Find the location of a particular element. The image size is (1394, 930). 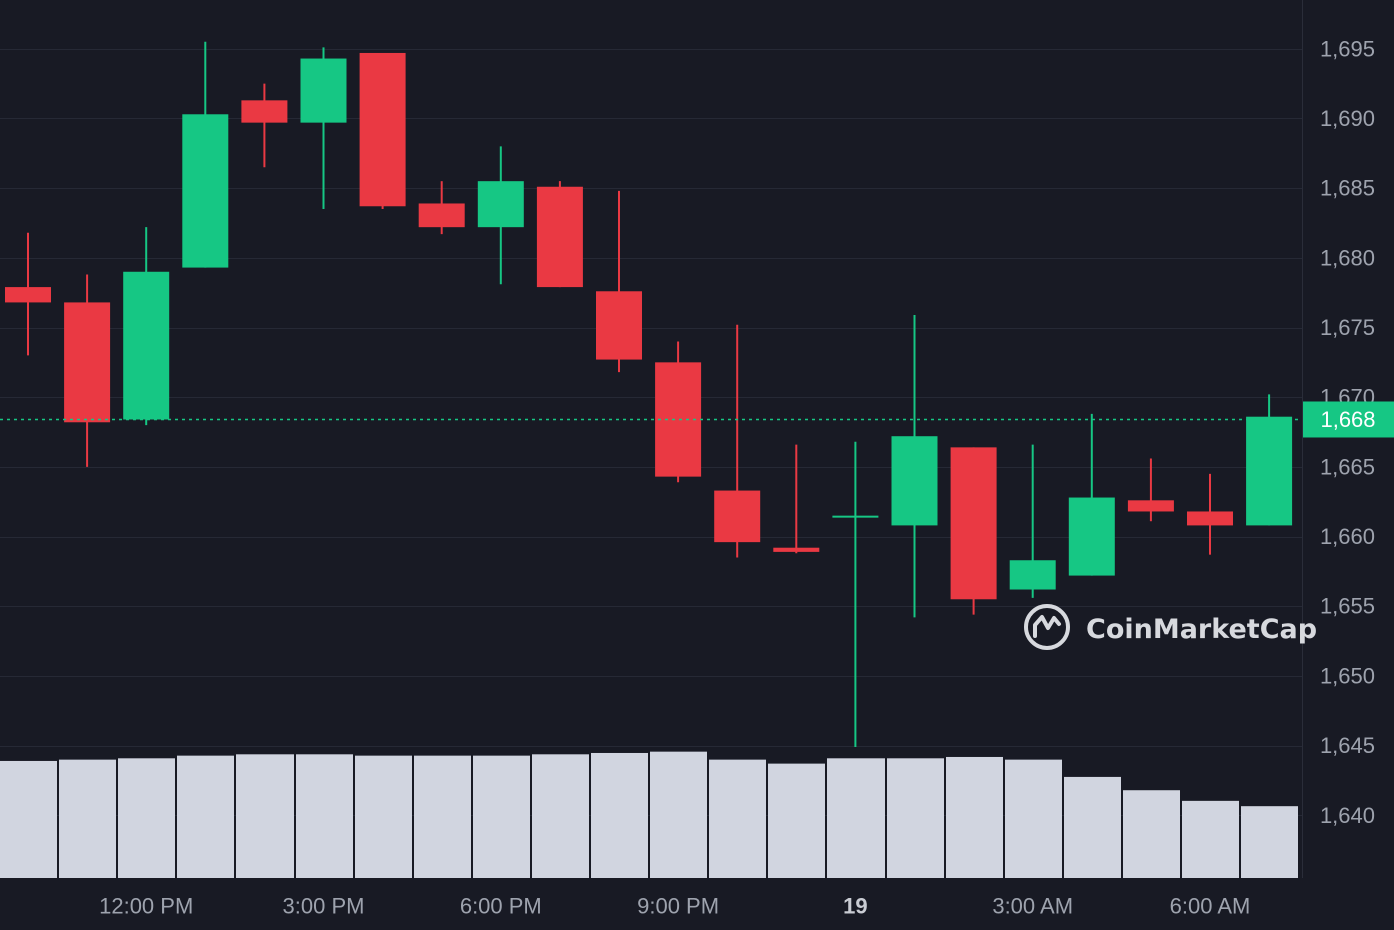

x-tick-label: 9:00 PM is located at coordinates (678, 906).